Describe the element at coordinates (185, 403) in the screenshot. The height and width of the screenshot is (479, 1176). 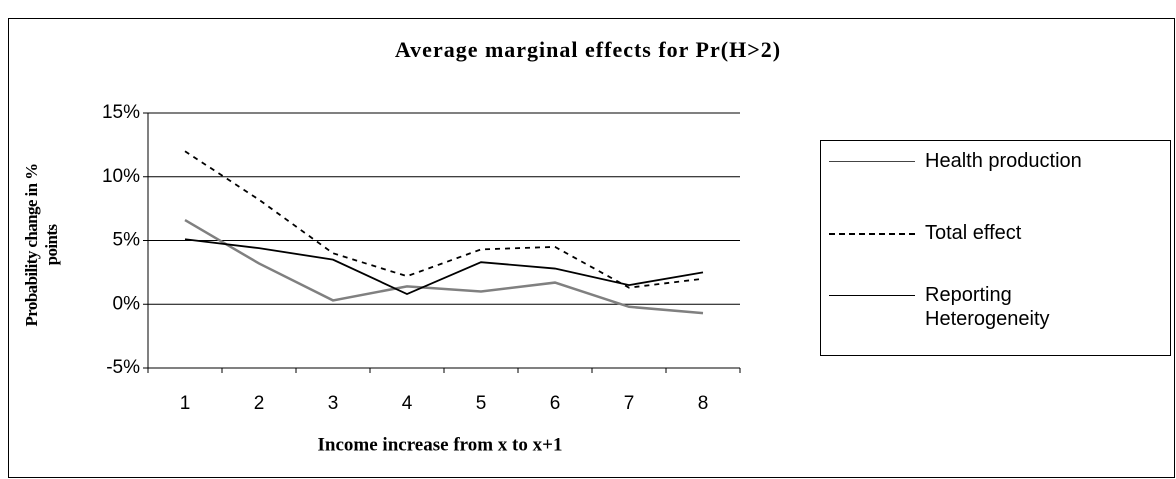
I see `x-tick-label: 1` at that location.